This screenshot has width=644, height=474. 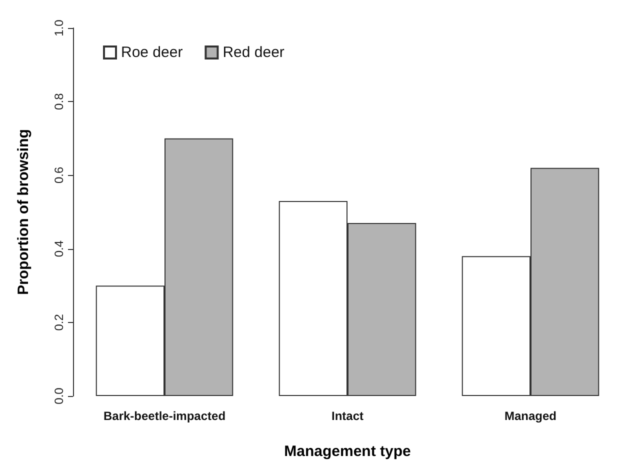 What do you see at coordinates (59, 175) in the screenshot?
I see `y-tick-label: 0.6` at bounding box center [59, 175].